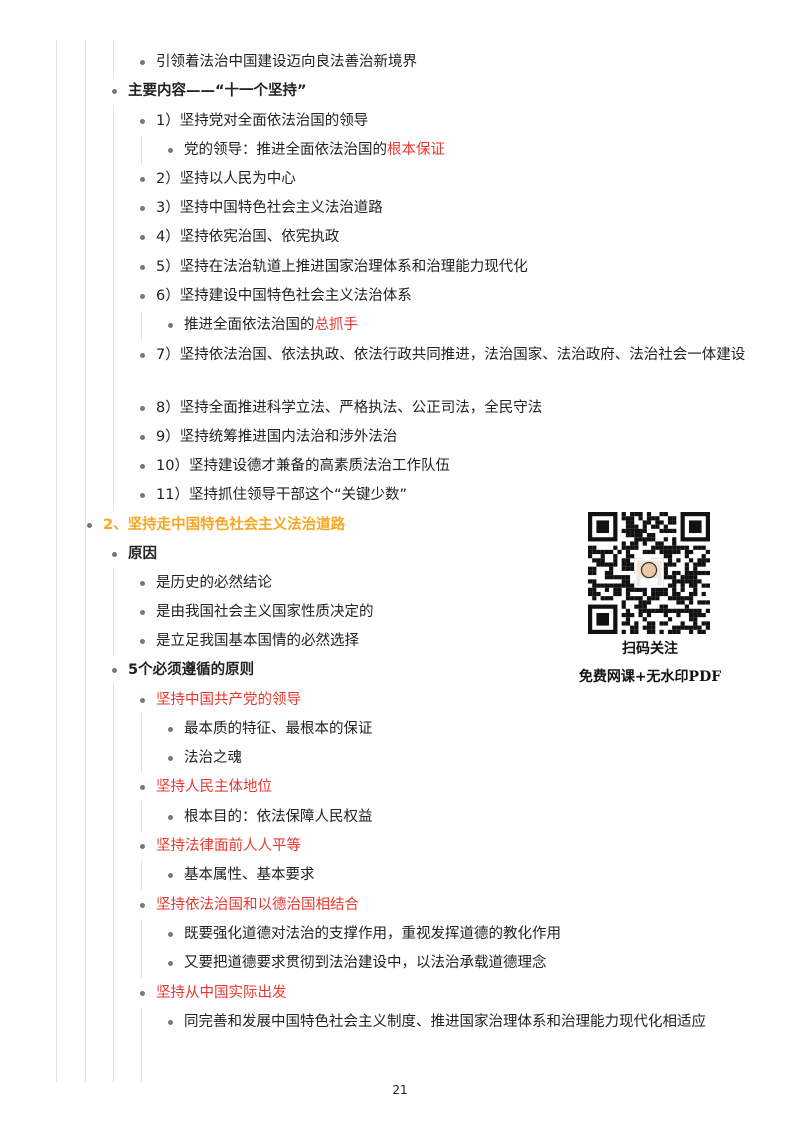  I want to click on highlight-text: 坚持依法治国和以德治国相结合, so click(257, 905).